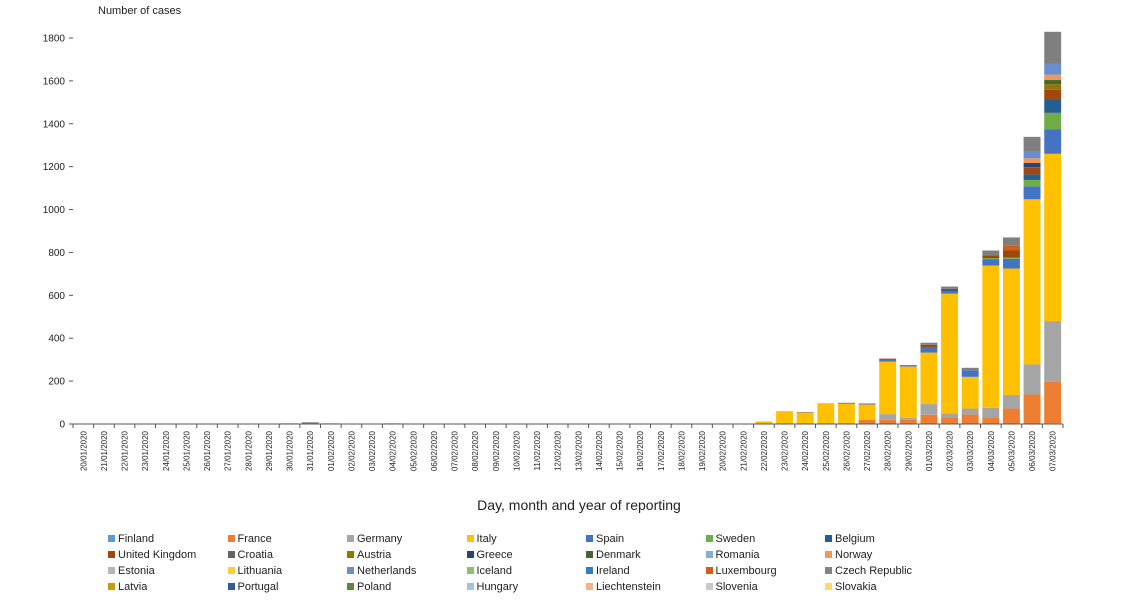  I want to click on x-tick-label: 25/02/2020, so click(826, 450).